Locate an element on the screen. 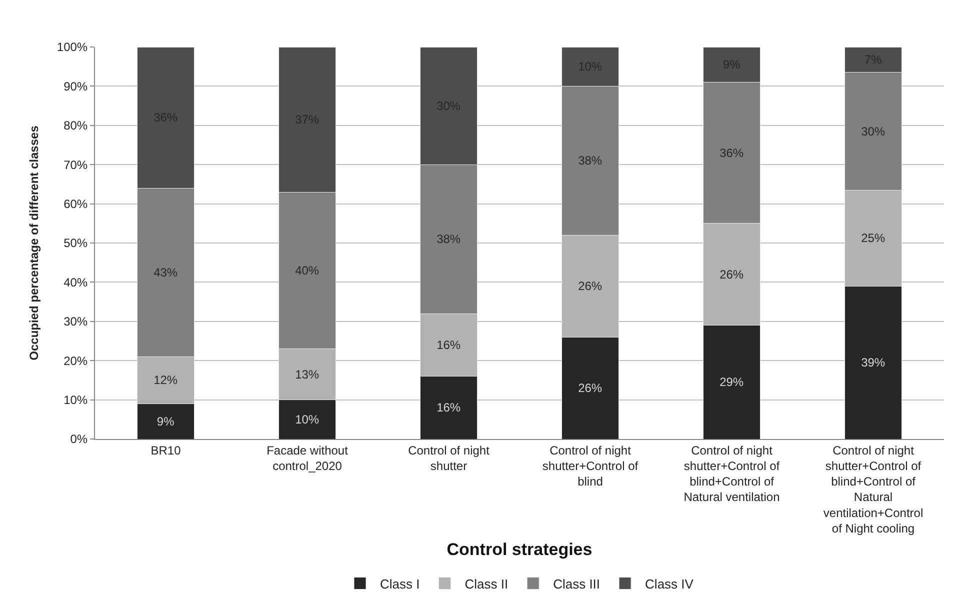  data-label: 43% is located at coordinates (166, 272).